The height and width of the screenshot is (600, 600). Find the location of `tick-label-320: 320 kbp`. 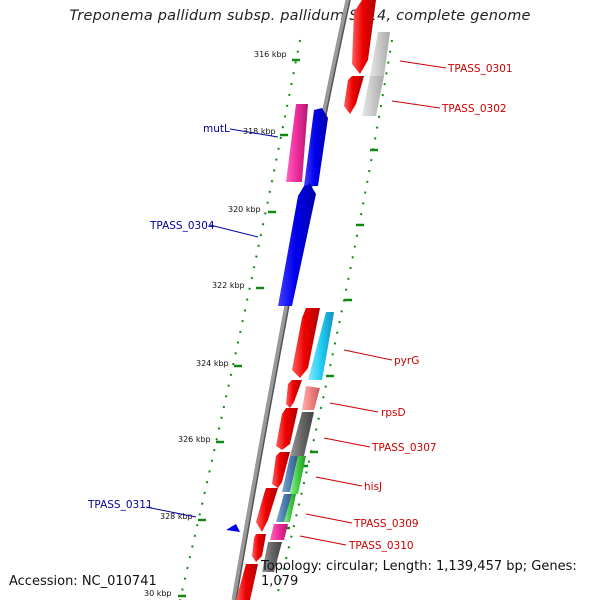

tick-label-320: 320 kbp is located at coordinates (244, 209).